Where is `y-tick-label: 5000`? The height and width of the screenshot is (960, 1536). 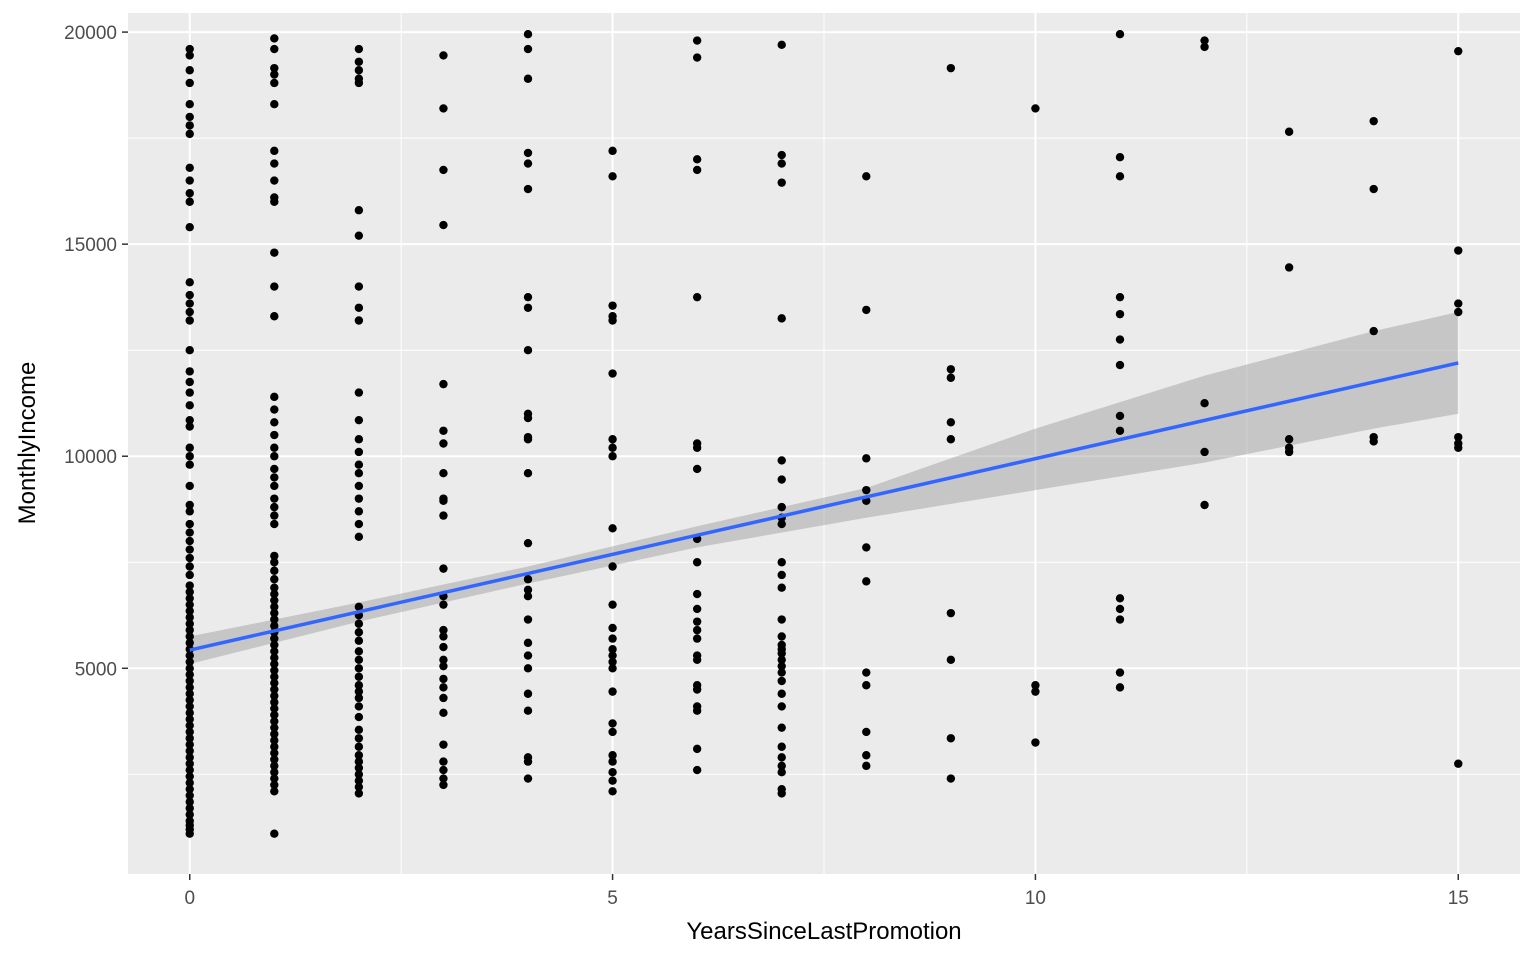
y-tick-label: 5000 is located at coordinates (96, 669).